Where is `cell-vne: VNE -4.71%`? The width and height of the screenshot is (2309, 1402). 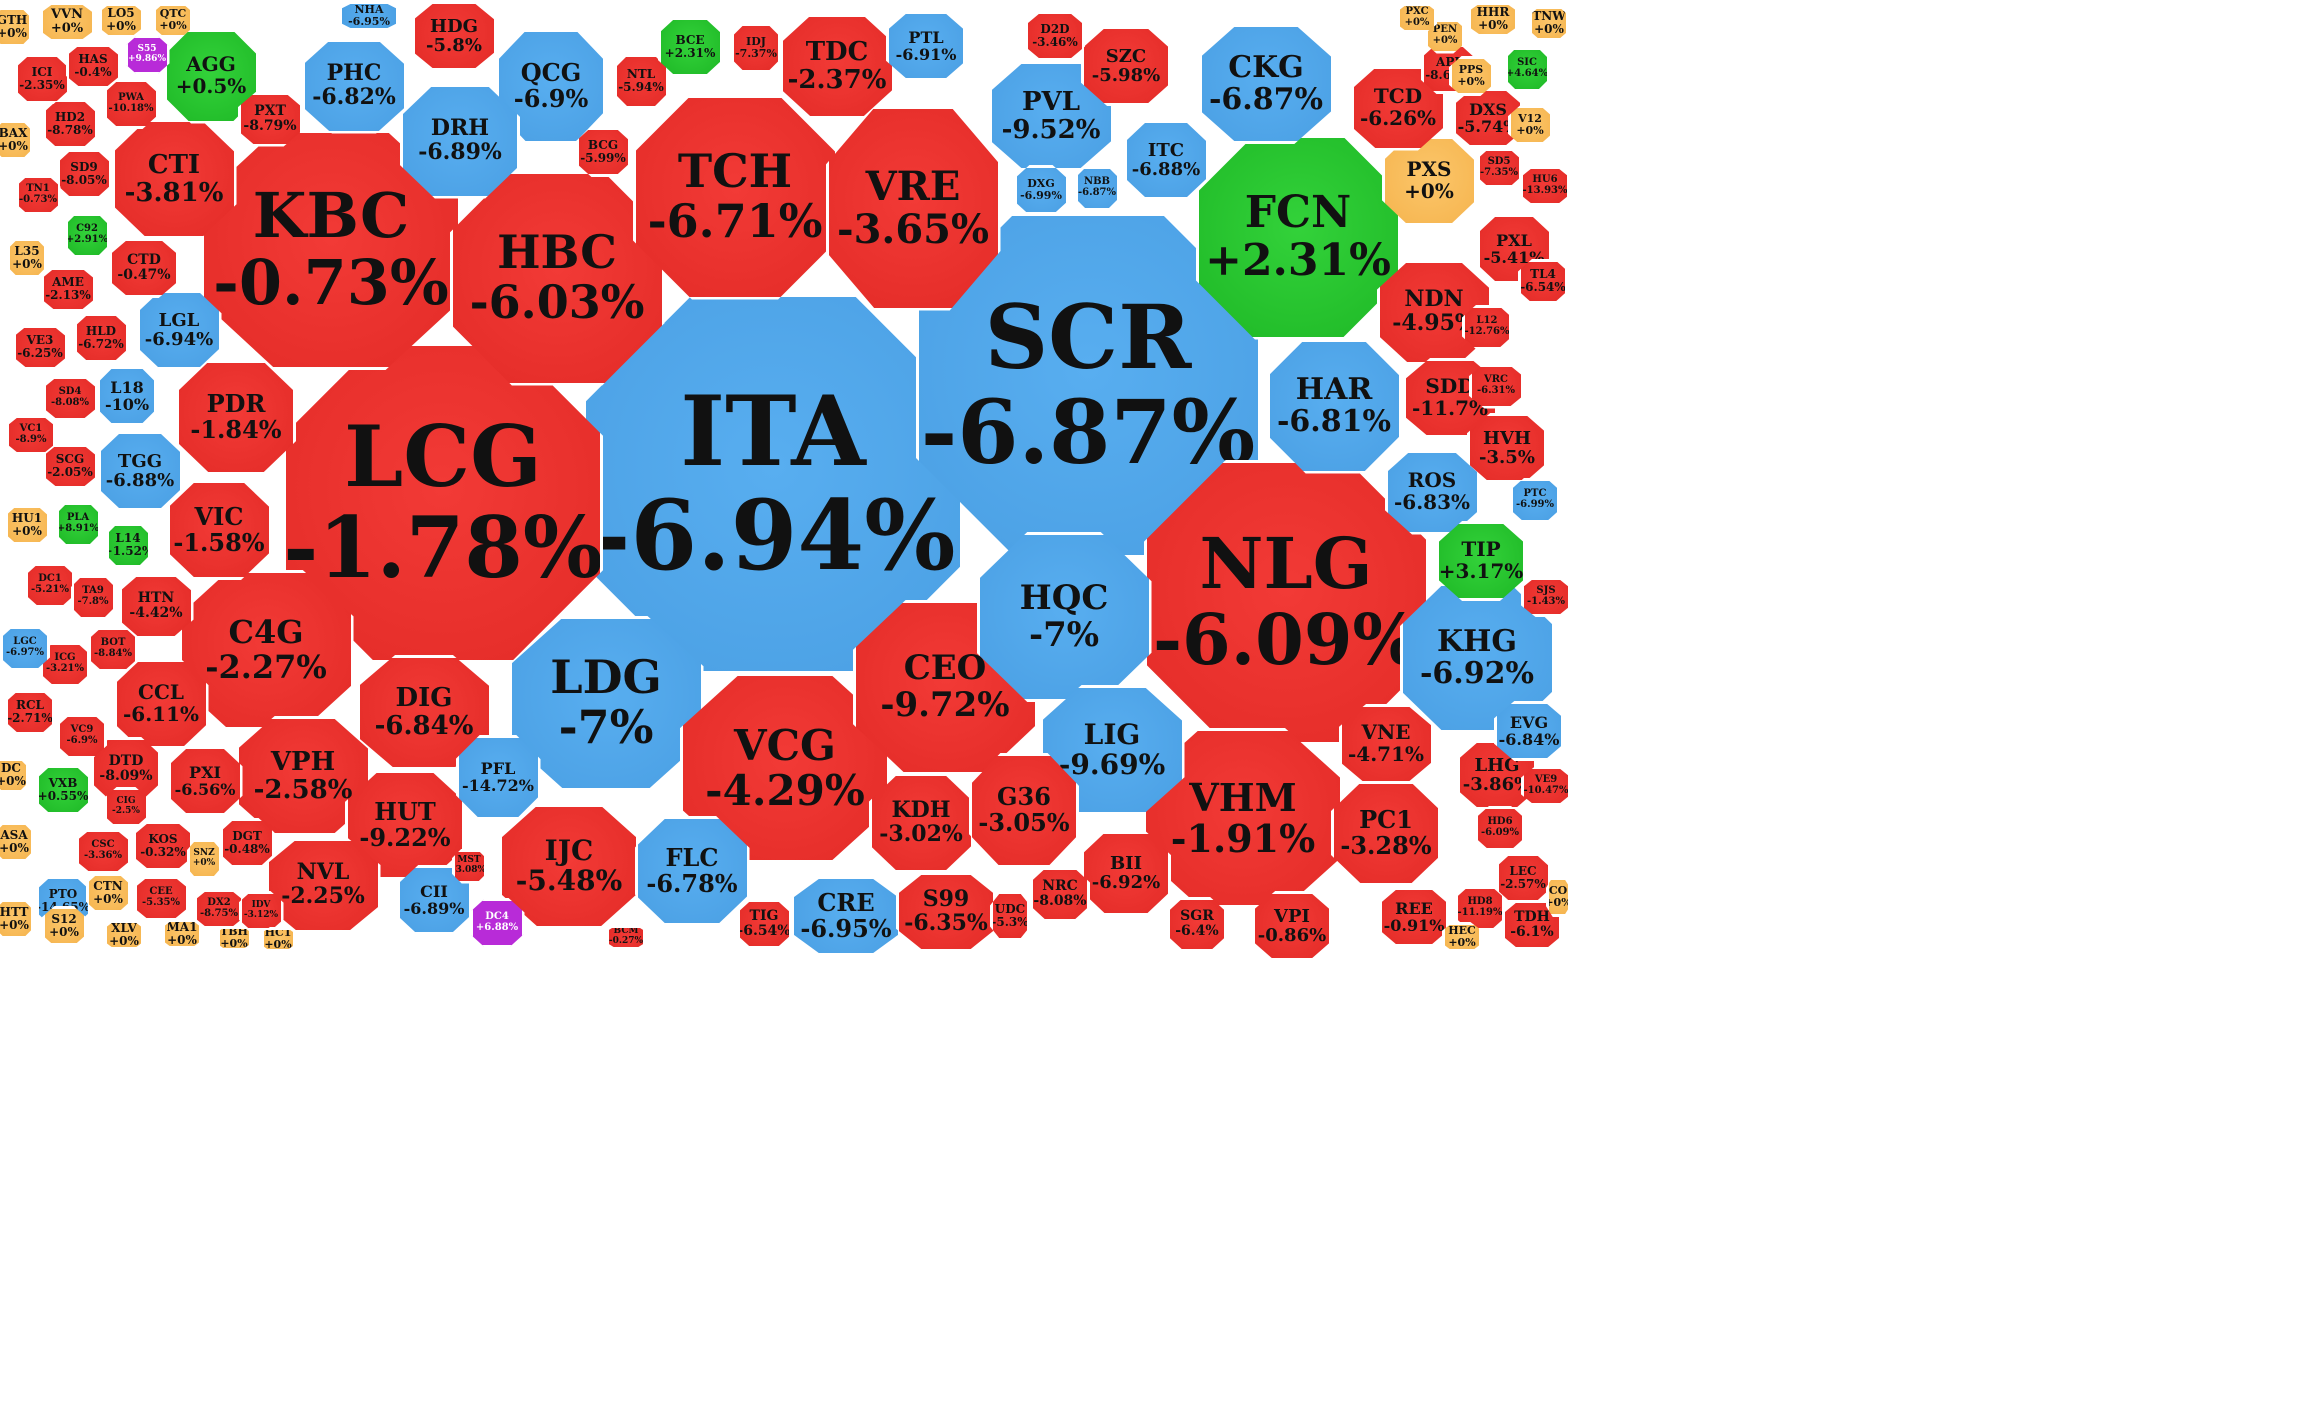
cell-vne: VNE -4.71% is located at coordinates (1386, 744).